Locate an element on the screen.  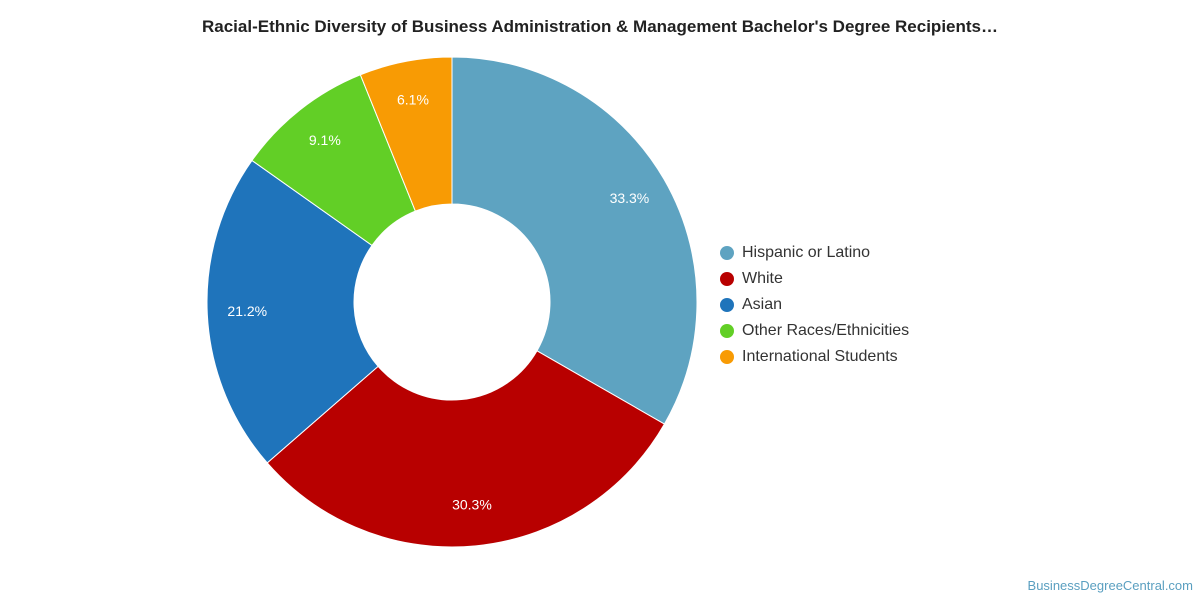
legend-item-hispanic-or-latino: Hispanic or Latino is located at coordinates (814, 253).